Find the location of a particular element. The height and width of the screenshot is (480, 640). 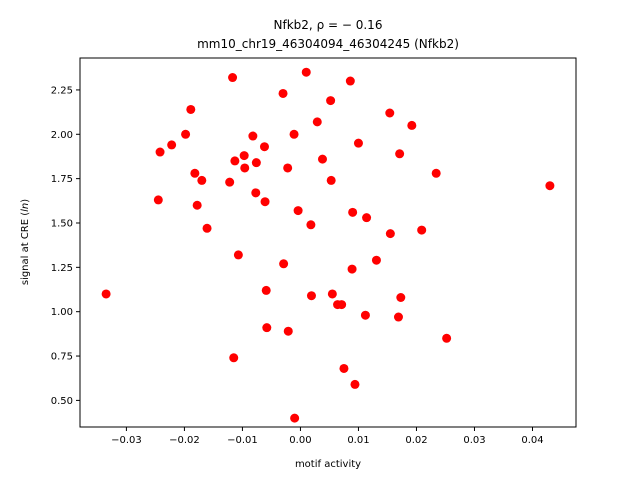

chart-title-line2: mm10_chr19_46304094_46304245 (Nfkb2) is located at coordinates (328, 44).